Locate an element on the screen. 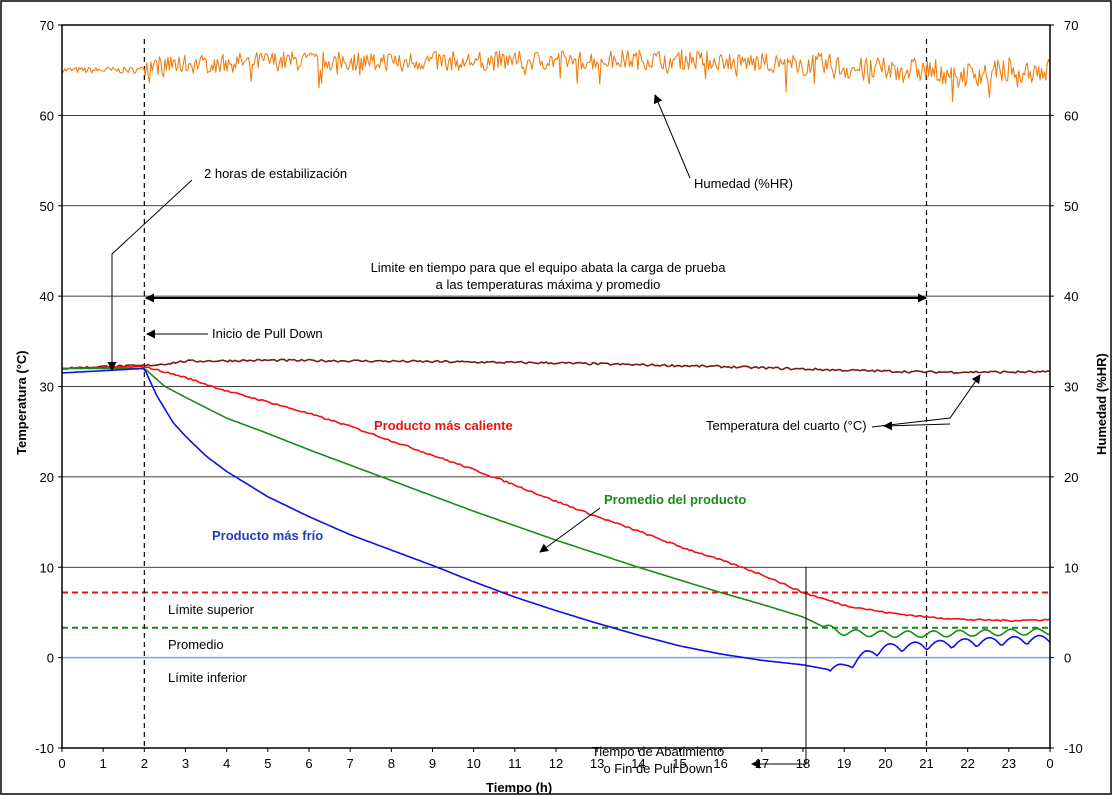  x-tick-label: 15 is located at coordinates (679, 763).